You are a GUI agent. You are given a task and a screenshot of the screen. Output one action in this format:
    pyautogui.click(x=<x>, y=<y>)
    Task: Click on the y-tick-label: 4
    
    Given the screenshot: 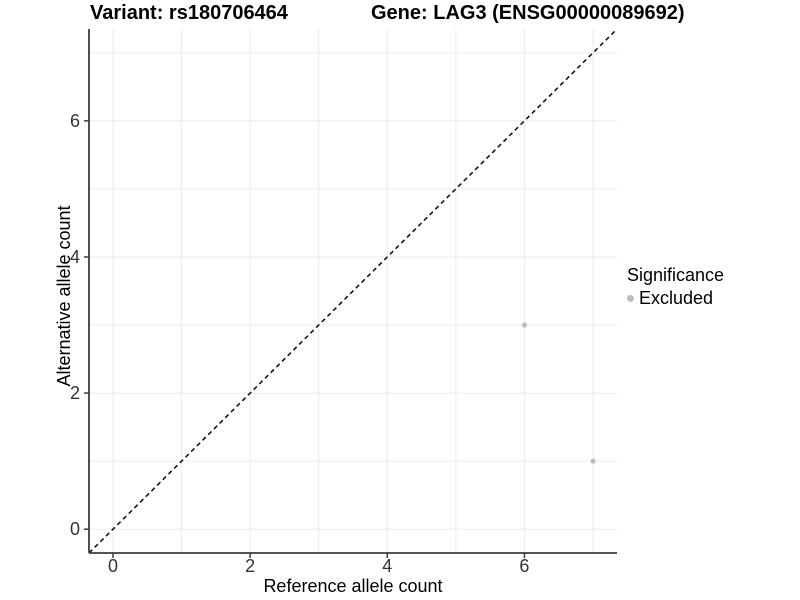 What is the action you would take?
    pyautogui.click(x=75, y=257)
    